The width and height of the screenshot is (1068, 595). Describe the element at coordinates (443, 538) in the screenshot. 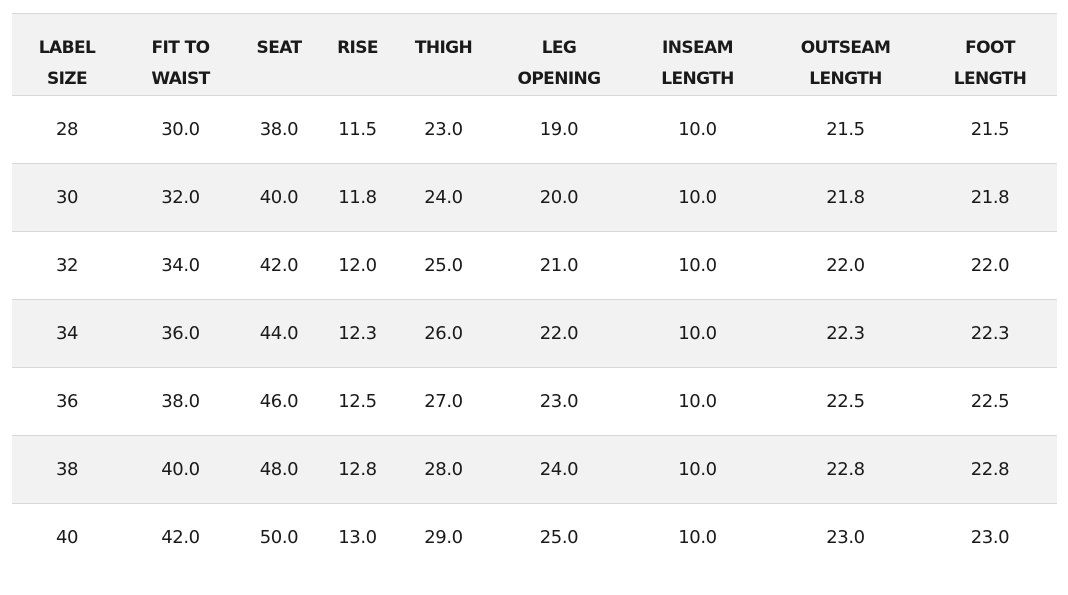

I see `measurement-cell: 29.0` at that location.